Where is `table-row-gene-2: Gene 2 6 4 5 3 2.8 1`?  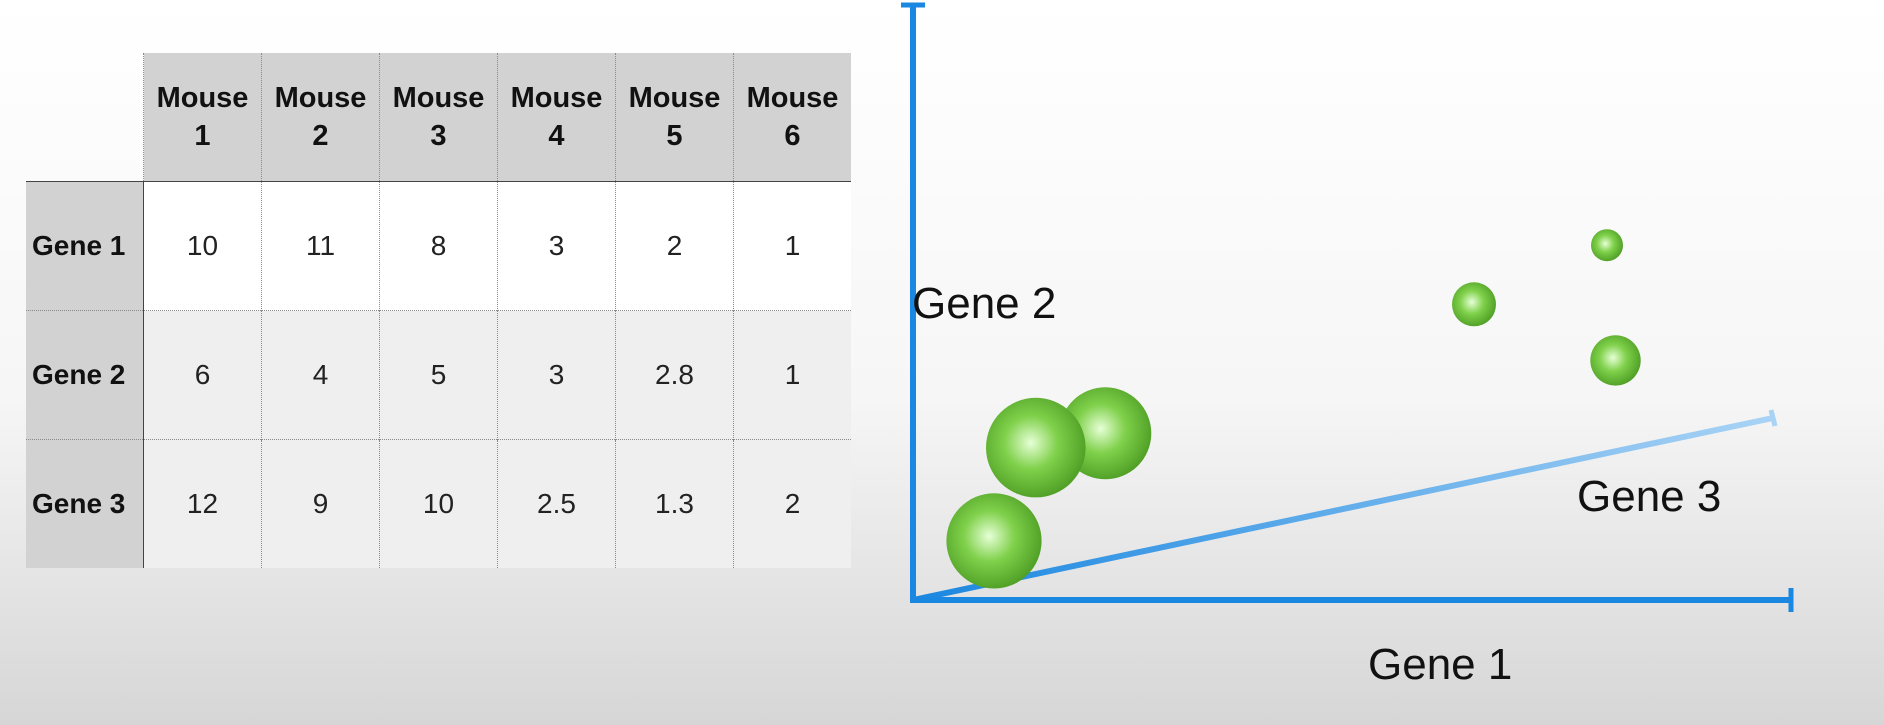 table-row-gene-2: Gene 2 6 4 5 3 2.8 1 is located at coordinates (438, 375).